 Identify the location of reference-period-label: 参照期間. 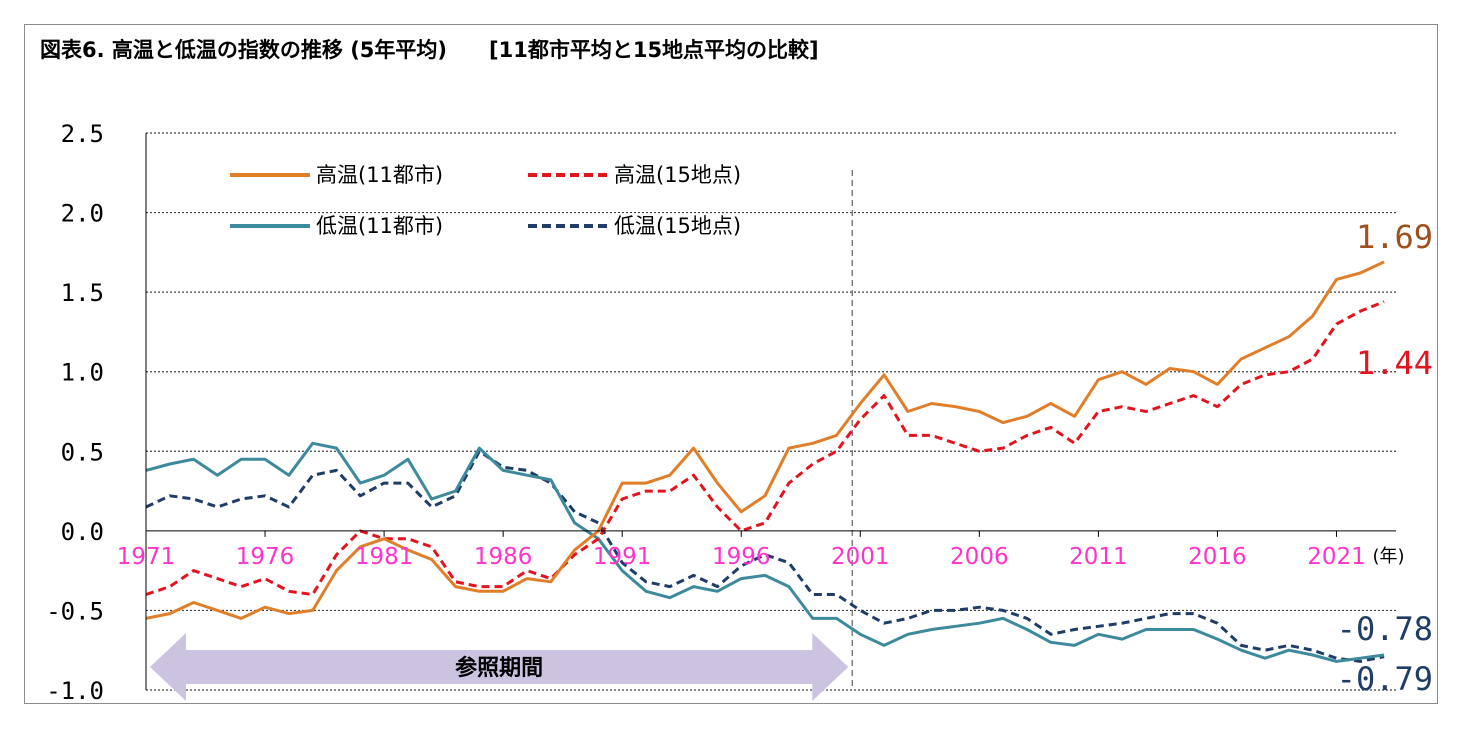
(499, 668).